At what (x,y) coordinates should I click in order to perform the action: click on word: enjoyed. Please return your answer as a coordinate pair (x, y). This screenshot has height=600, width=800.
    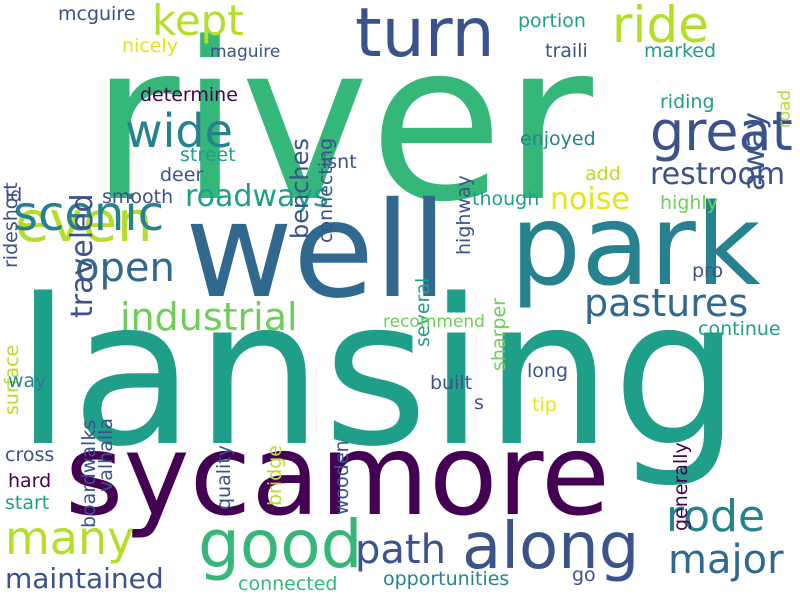
    Looking at the image, I should click on (558, 139).